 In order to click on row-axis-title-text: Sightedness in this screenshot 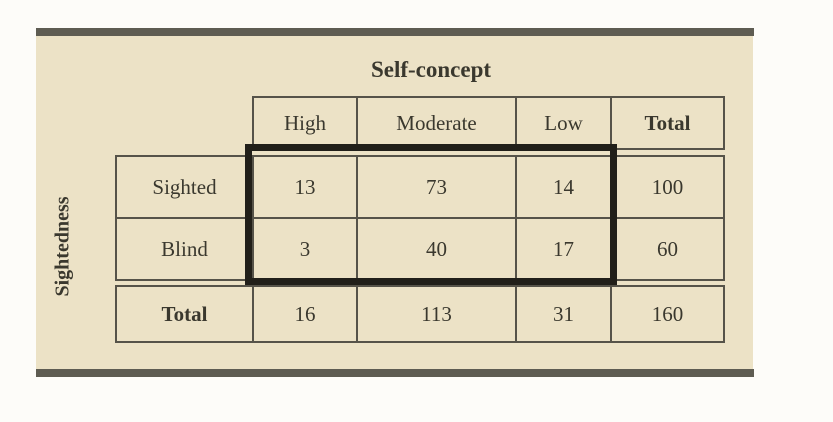, I will do `click(62, 246)`.